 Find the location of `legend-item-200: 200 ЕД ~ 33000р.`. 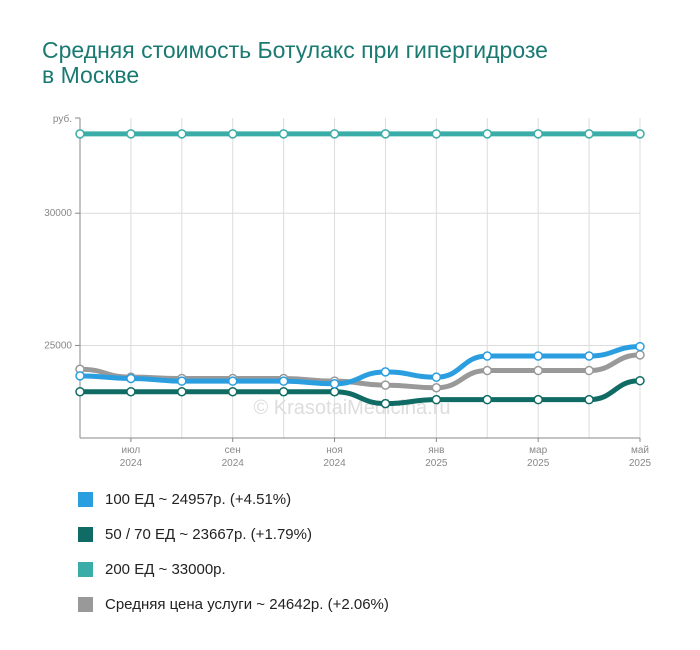

legend-item-200: 200 ЕД ~ 33000р. is located at coordinates (233, 569).